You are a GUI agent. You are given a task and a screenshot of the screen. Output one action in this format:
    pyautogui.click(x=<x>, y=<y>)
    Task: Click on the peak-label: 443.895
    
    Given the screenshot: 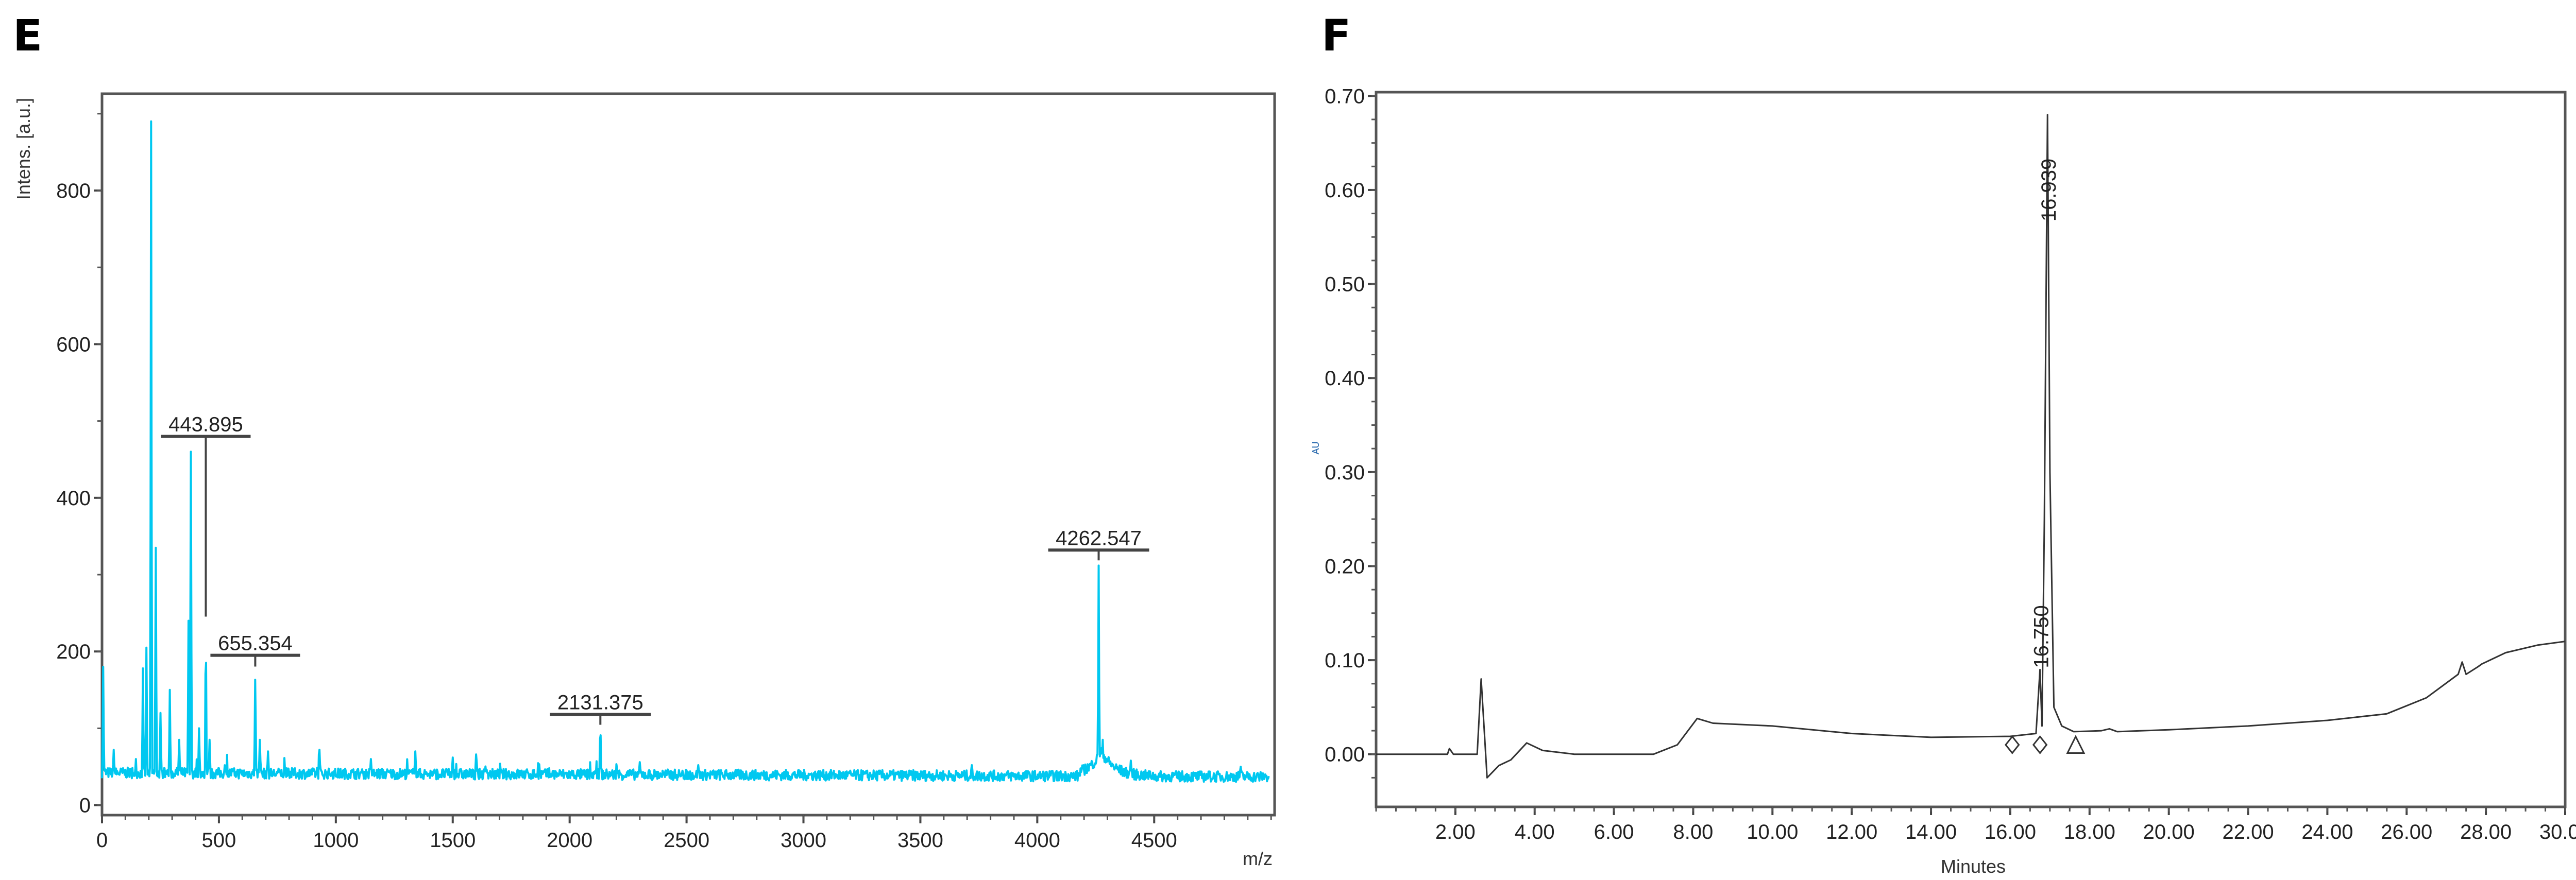 What is the action you would take?
    pyautogui.click(x=205, y=425)
    